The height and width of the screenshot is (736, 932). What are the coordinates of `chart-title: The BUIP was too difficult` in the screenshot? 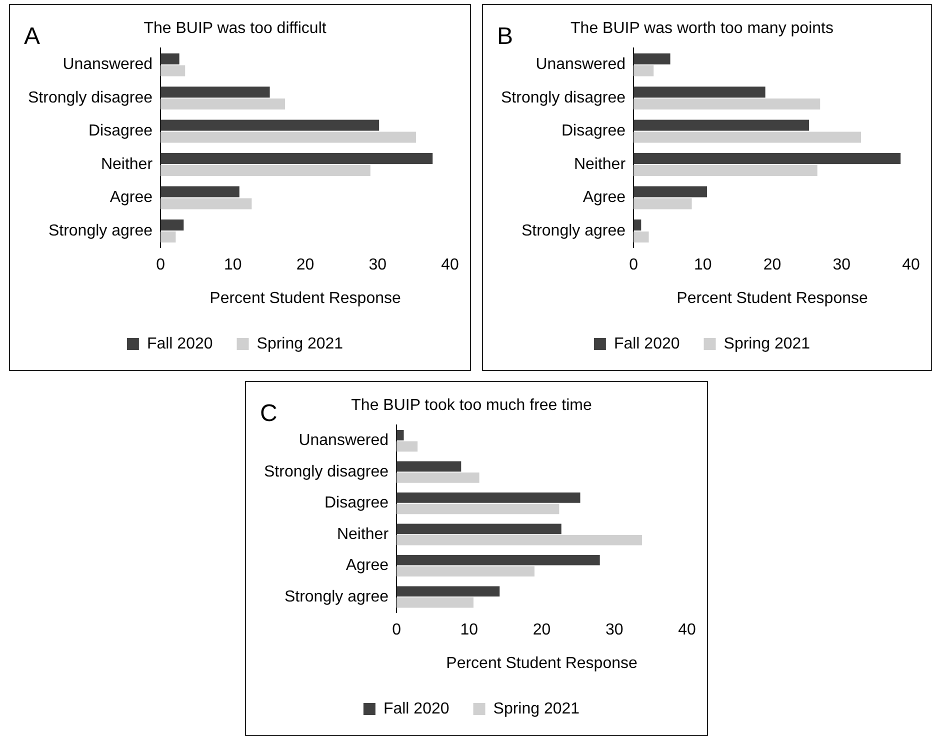 It's located at (235, 29).